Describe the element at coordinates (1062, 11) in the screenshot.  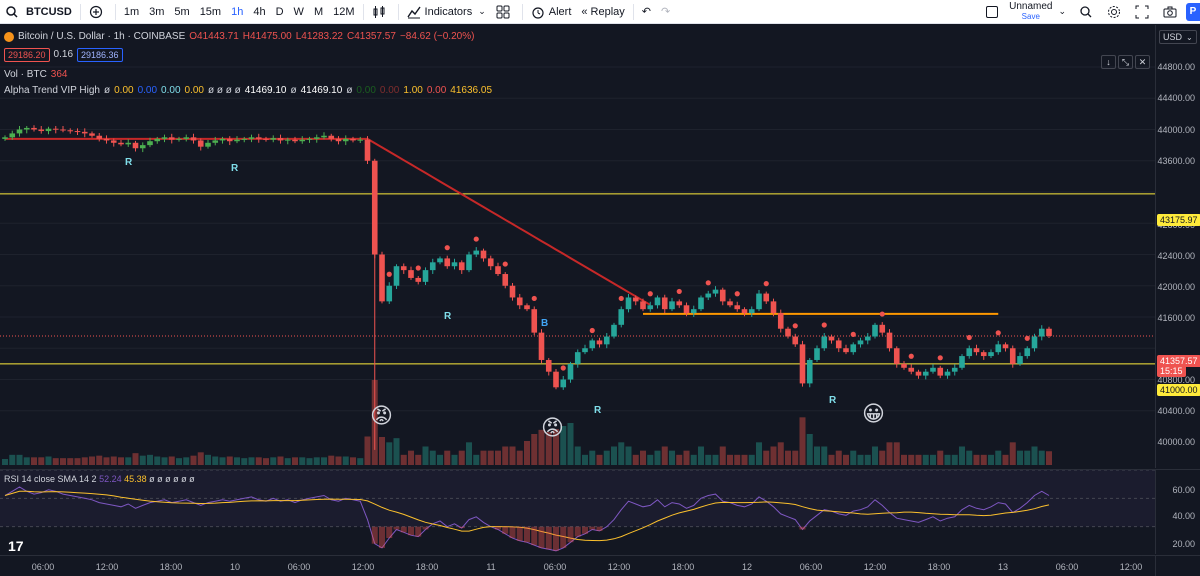
I see `chevron-down-icon: ⌄` at that location.